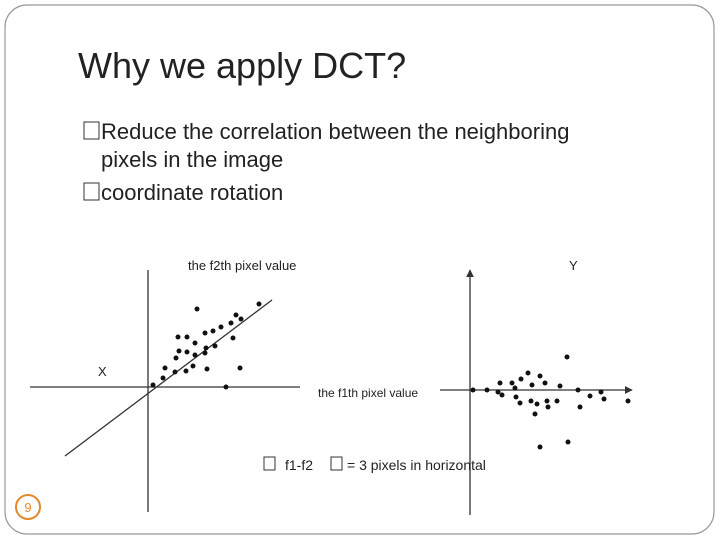  Describe the element at coordinates (573, 265) in the screenshot. I see `axis-label: Y` at that location.